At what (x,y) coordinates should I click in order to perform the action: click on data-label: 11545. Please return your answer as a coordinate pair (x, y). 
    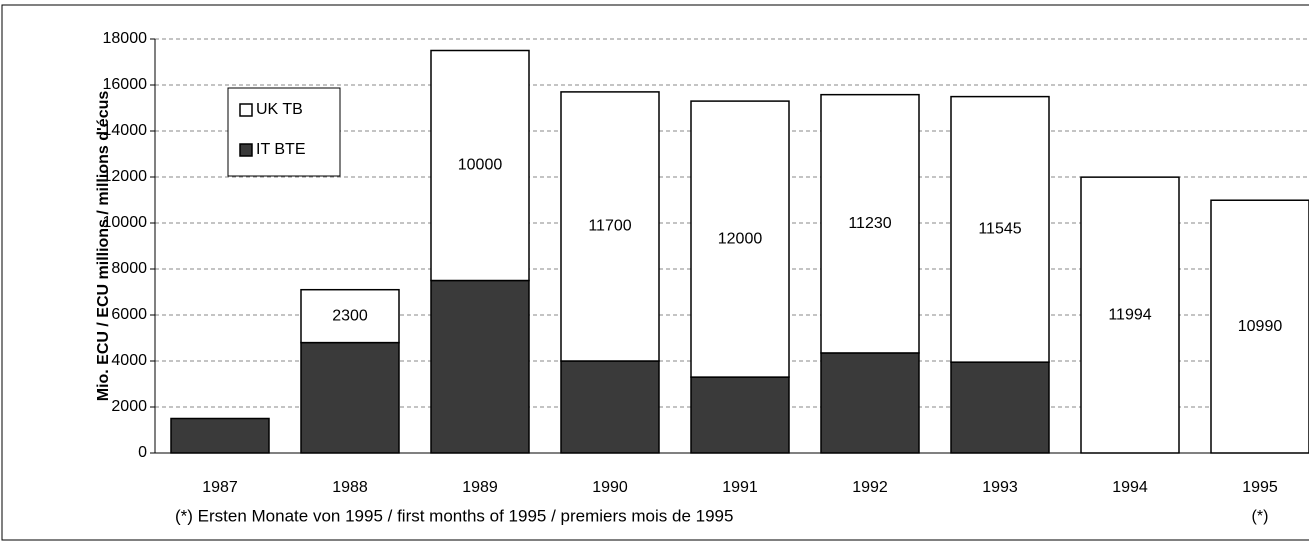
    Looking at the image, I should click on (999, 229).